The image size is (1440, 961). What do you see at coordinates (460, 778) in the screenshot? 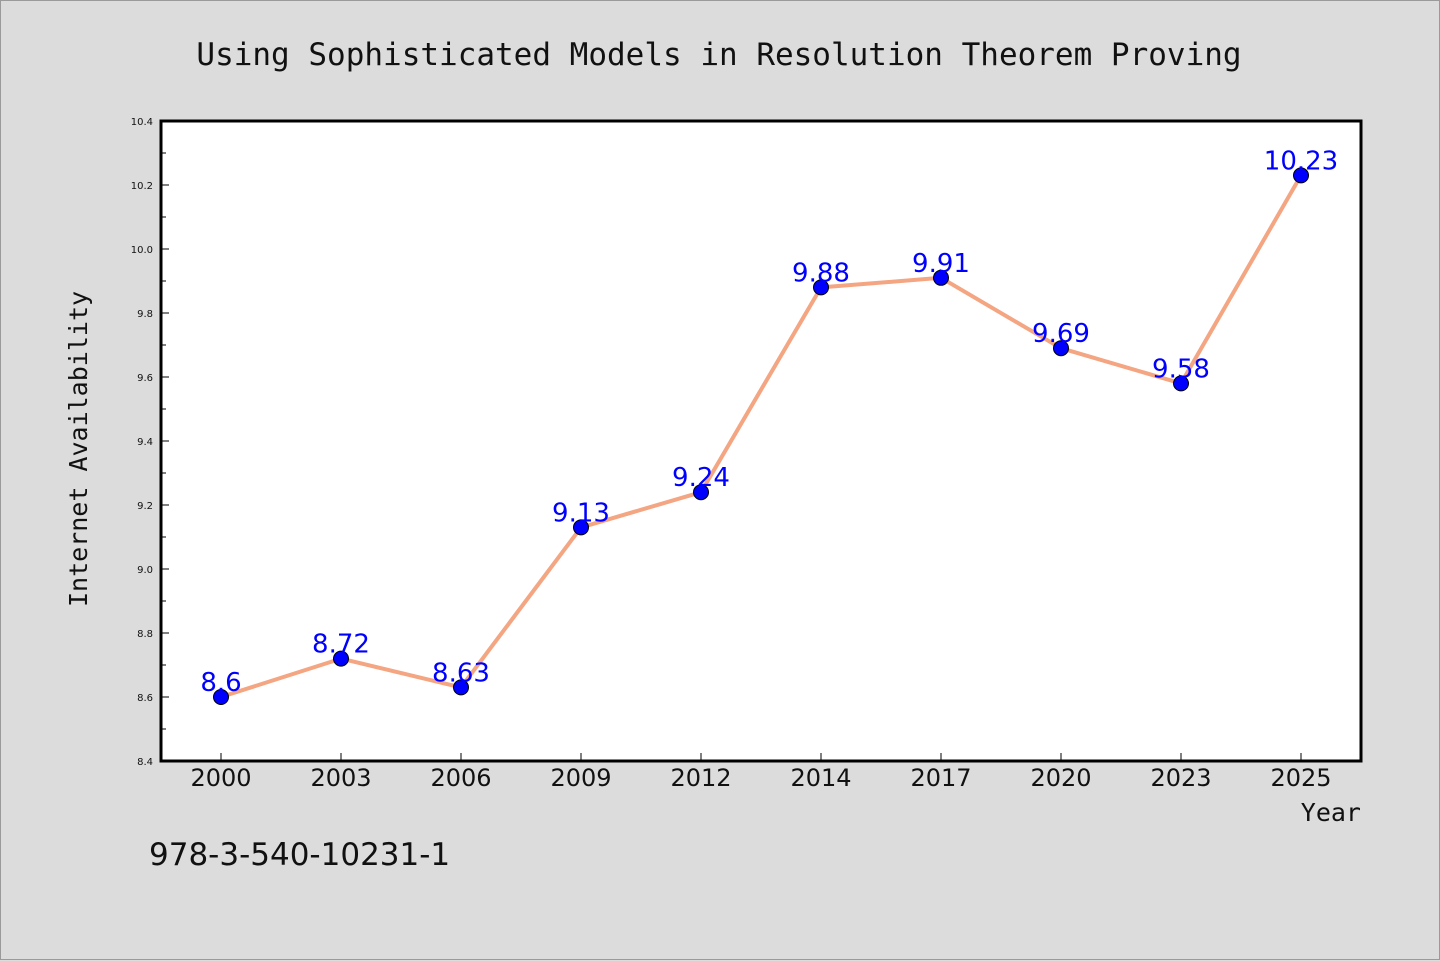
I see `x-tick-label: 2006` at bounding box center [460, 778].